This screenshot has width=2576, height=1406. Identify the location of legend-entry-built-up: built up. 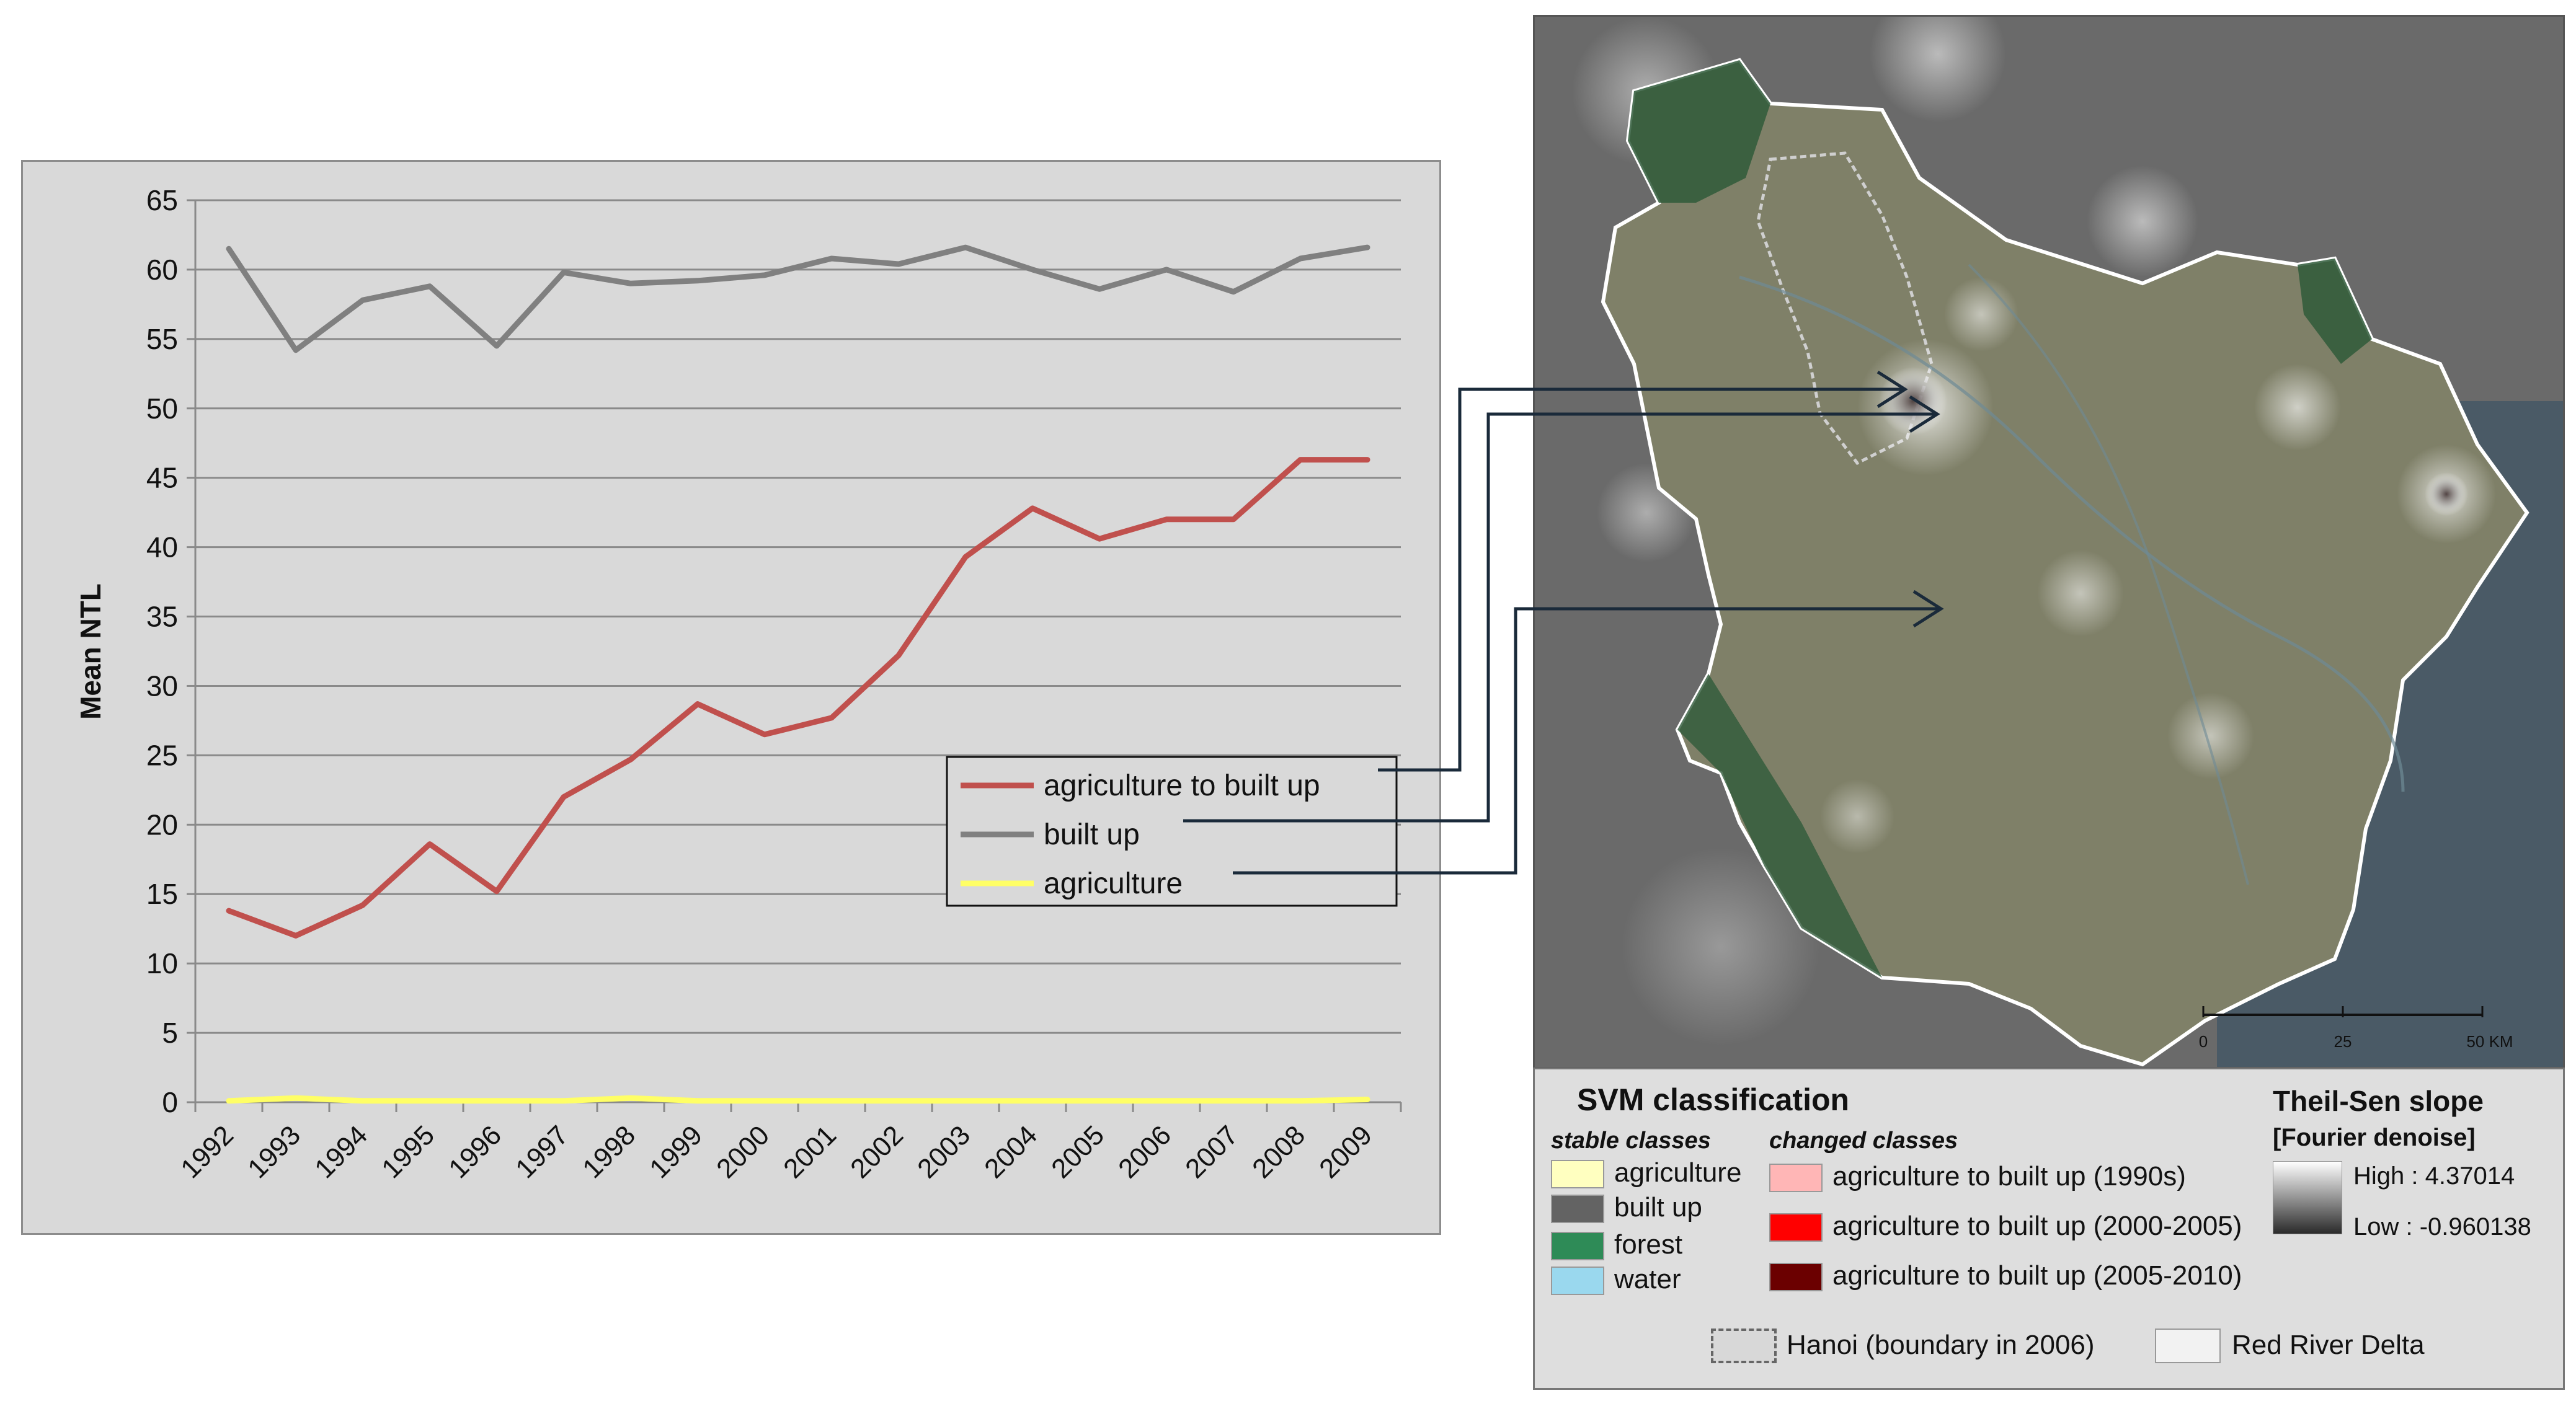
(1092, 834).